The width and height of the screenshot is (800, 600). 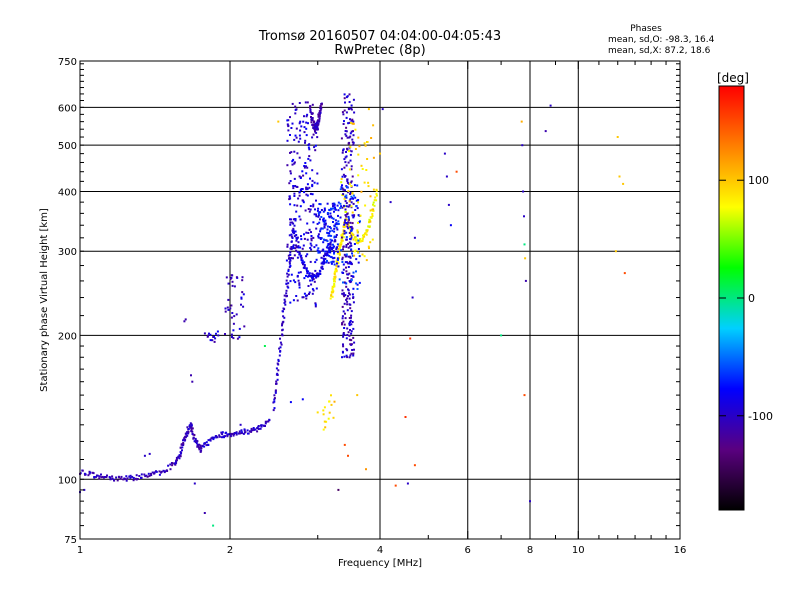 I want to click on x-tick-label: 2, so click(x=230, y=550).